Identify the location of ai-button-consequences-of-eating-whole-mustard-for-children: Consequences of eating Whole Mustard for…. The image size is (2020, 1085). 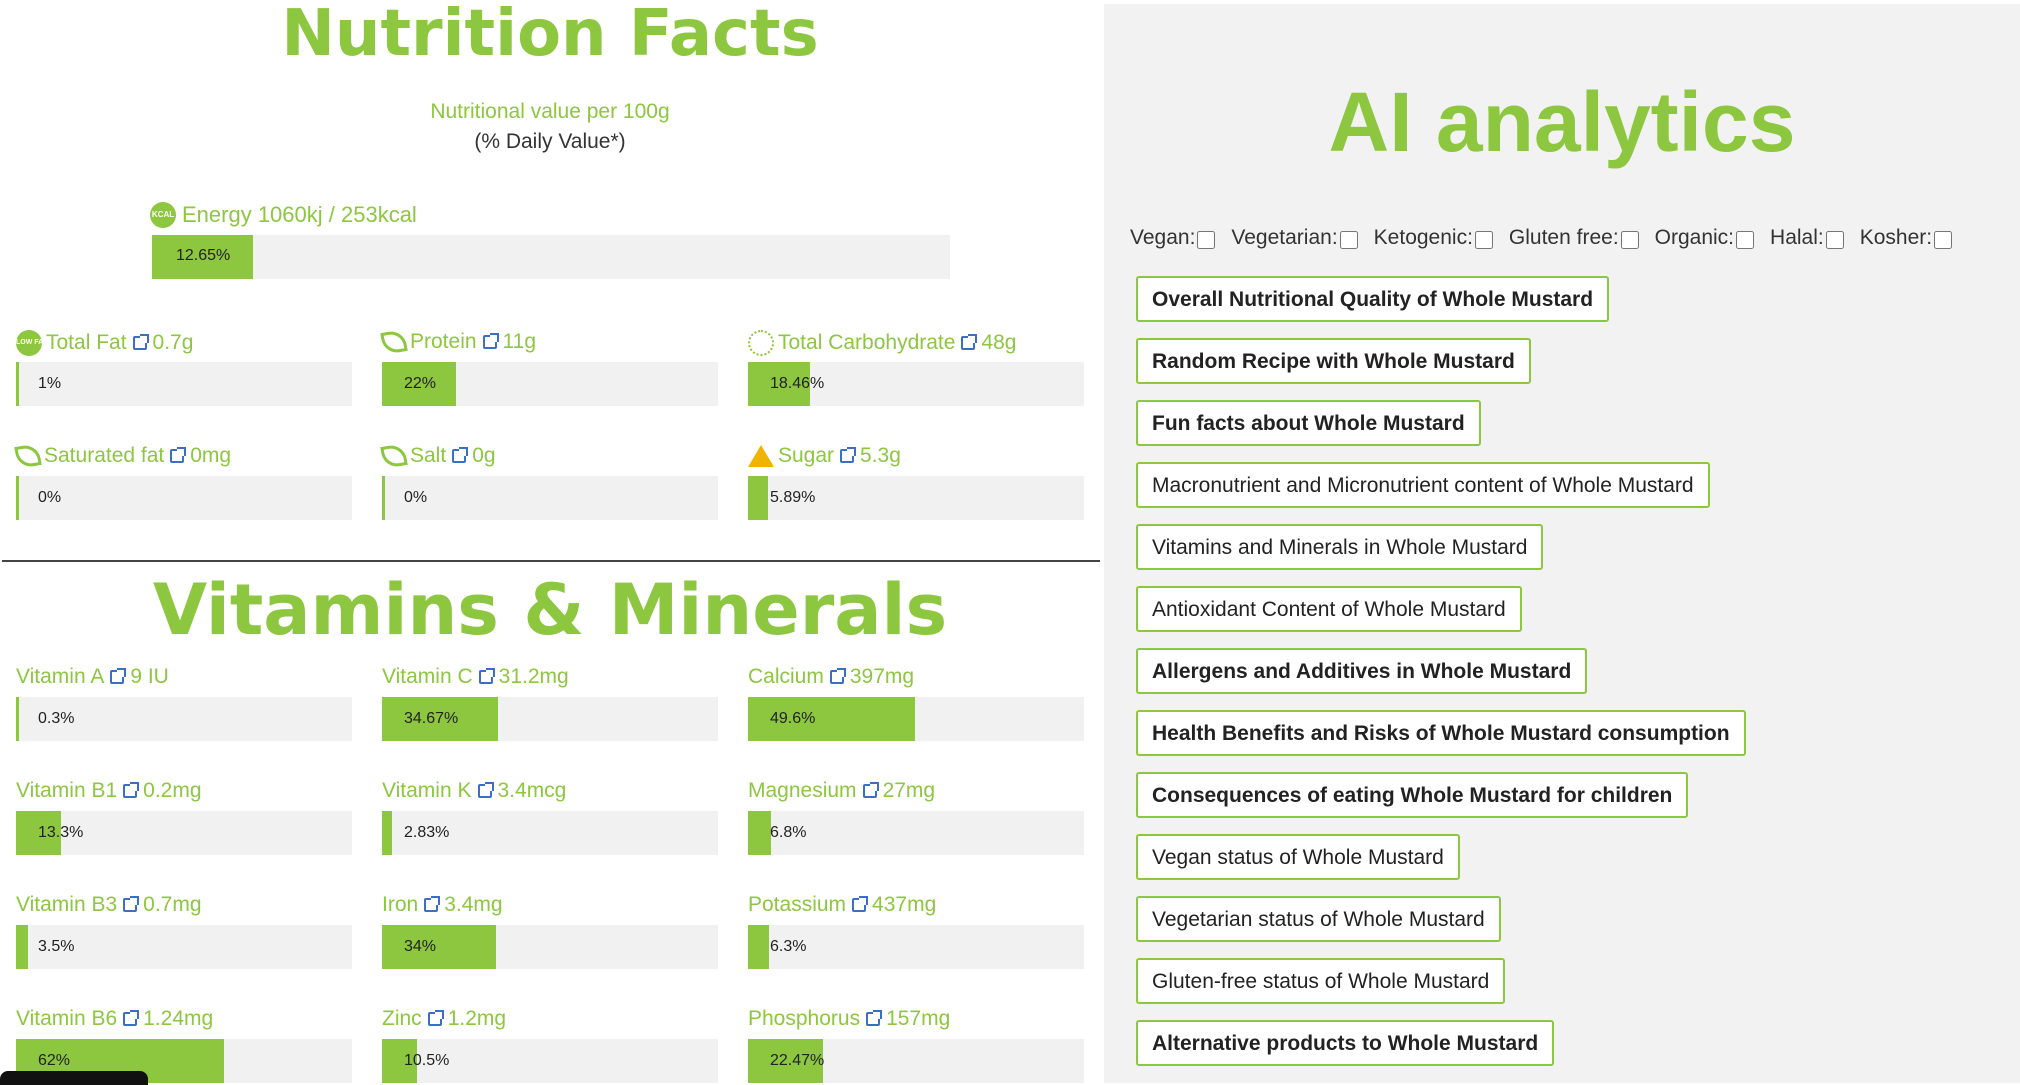
(1412, 795).